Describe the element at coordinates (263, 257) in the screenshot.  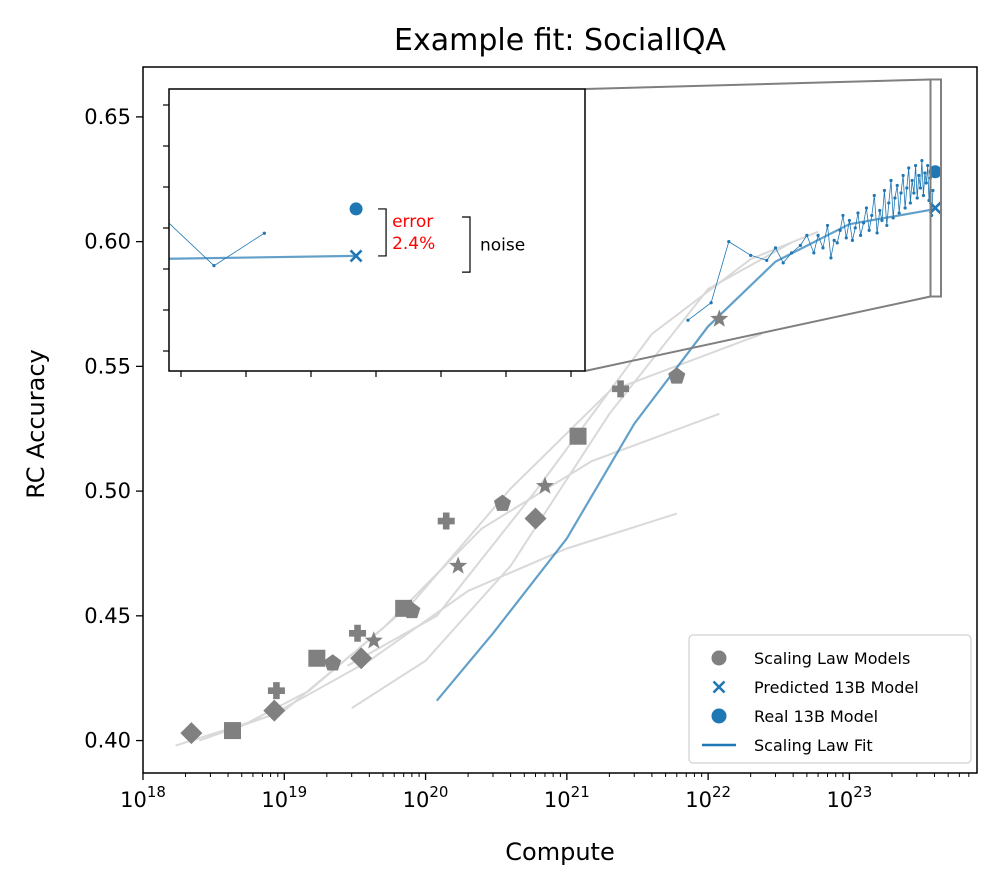
I see `inset-fit-line` at that location.